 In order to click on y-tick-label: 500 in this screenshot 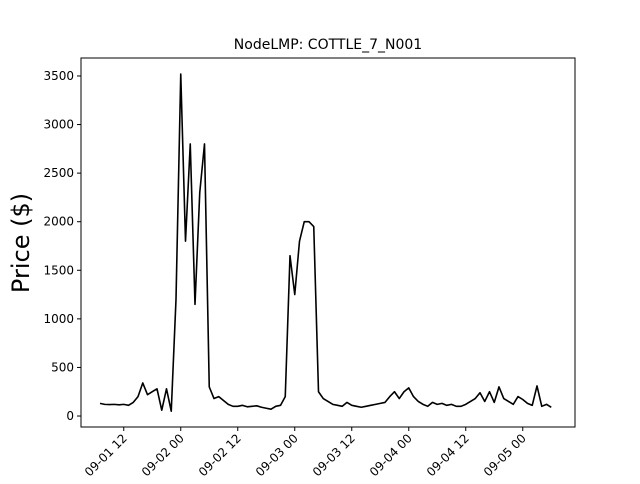, I will do `click(62, 367)`.